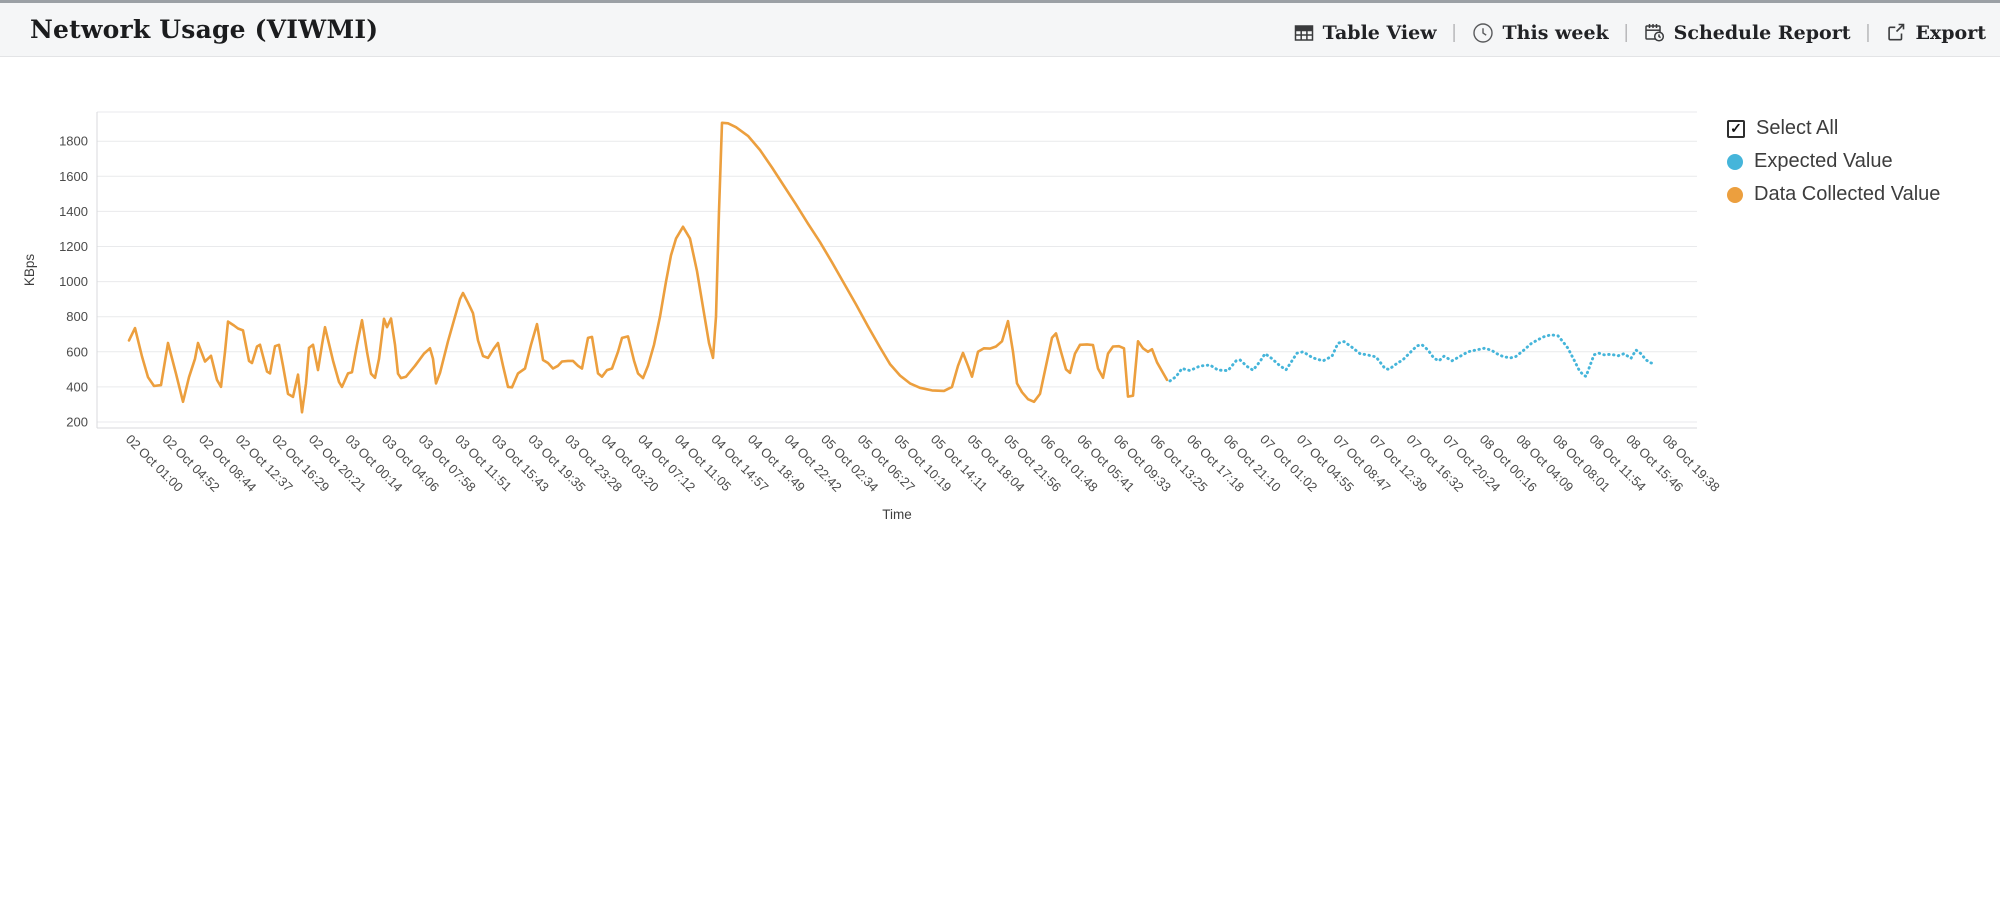 The height and width of the screenshot is (912, 2000). Describe the element at coordinates (77, 316) in the screenshot. I see `y-tick-label: 800` at that location.